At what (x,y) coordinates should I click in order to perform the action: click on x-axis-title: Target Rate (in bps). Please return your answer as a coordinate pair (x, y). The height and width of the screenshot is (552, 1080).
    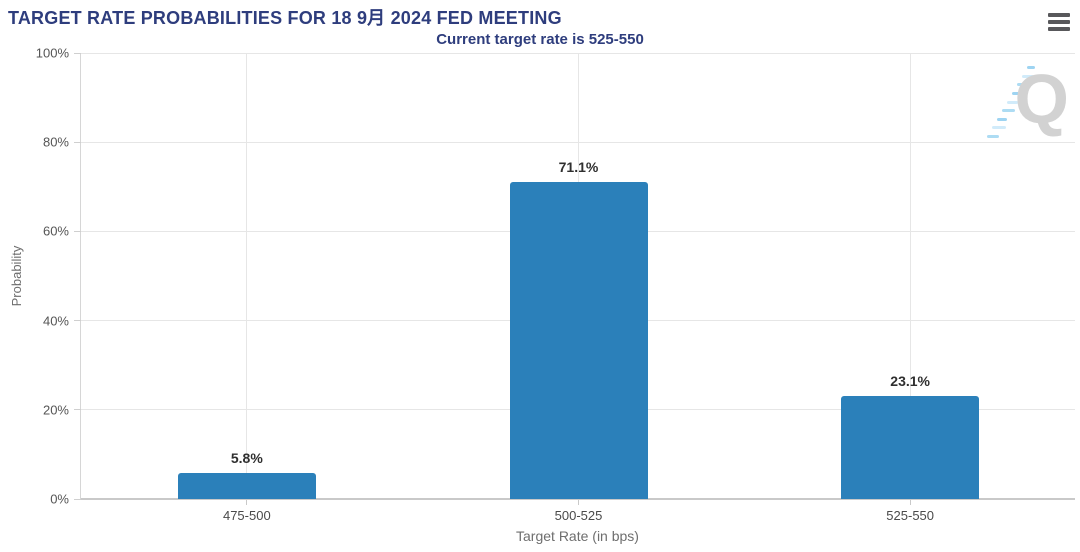
    Looking at the image, I should click on (577, 536).